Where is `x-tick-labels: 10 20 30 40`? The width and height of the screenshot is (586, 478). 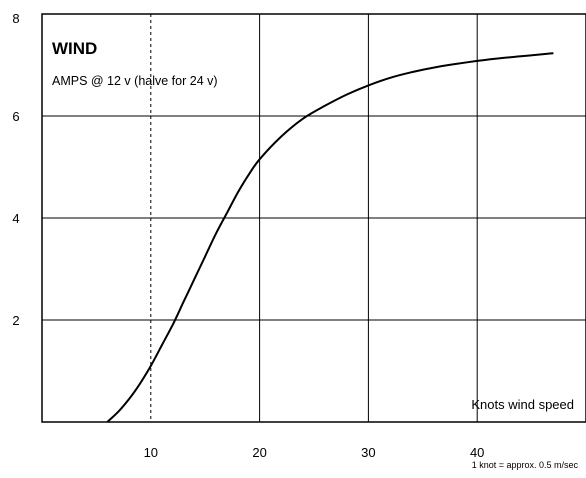 x-tick-labels: 10 20 30 40 is located at coordinates (314, 452).